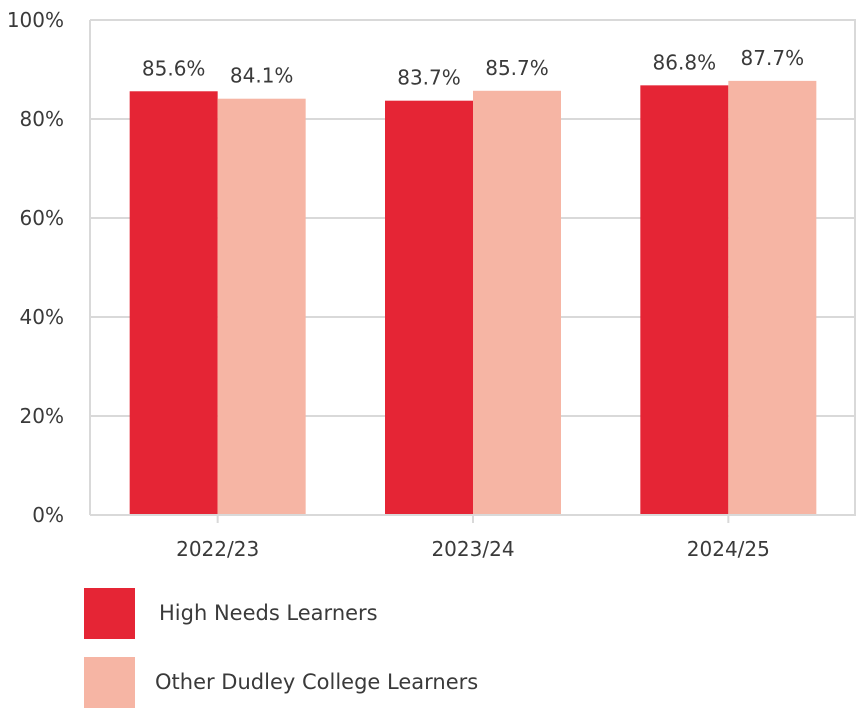 This screenshot has width=857, height=709. I want to click on x-tick-label: 2024/25, so click(728, 549).